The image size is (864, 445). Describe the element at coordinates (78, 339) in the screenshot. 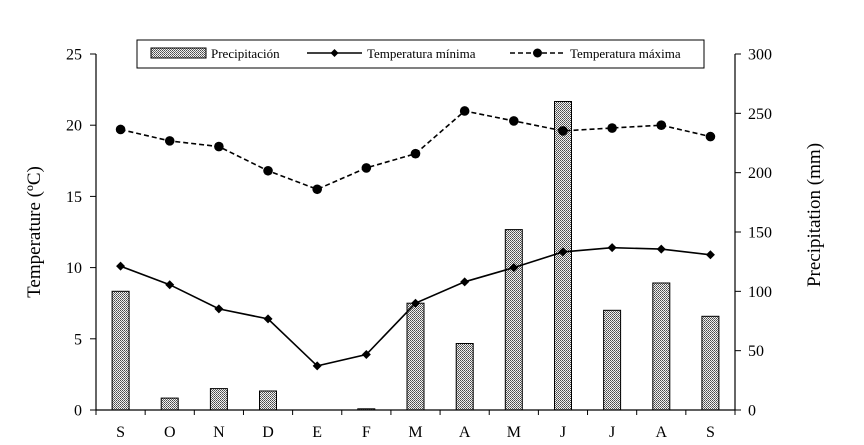

I see `y-left-tick-label: 5` at that location.